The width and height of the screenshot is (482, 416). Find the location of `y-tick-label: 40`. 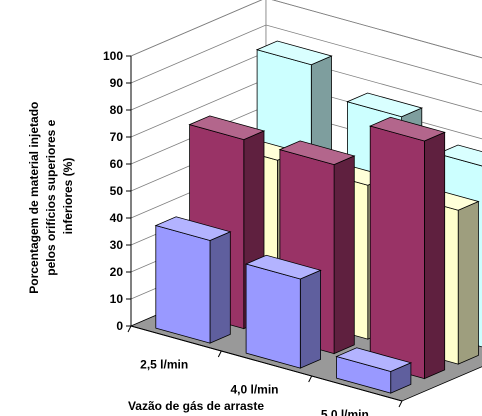

y-tick-label: 40 is located at coordinates (117, 218).